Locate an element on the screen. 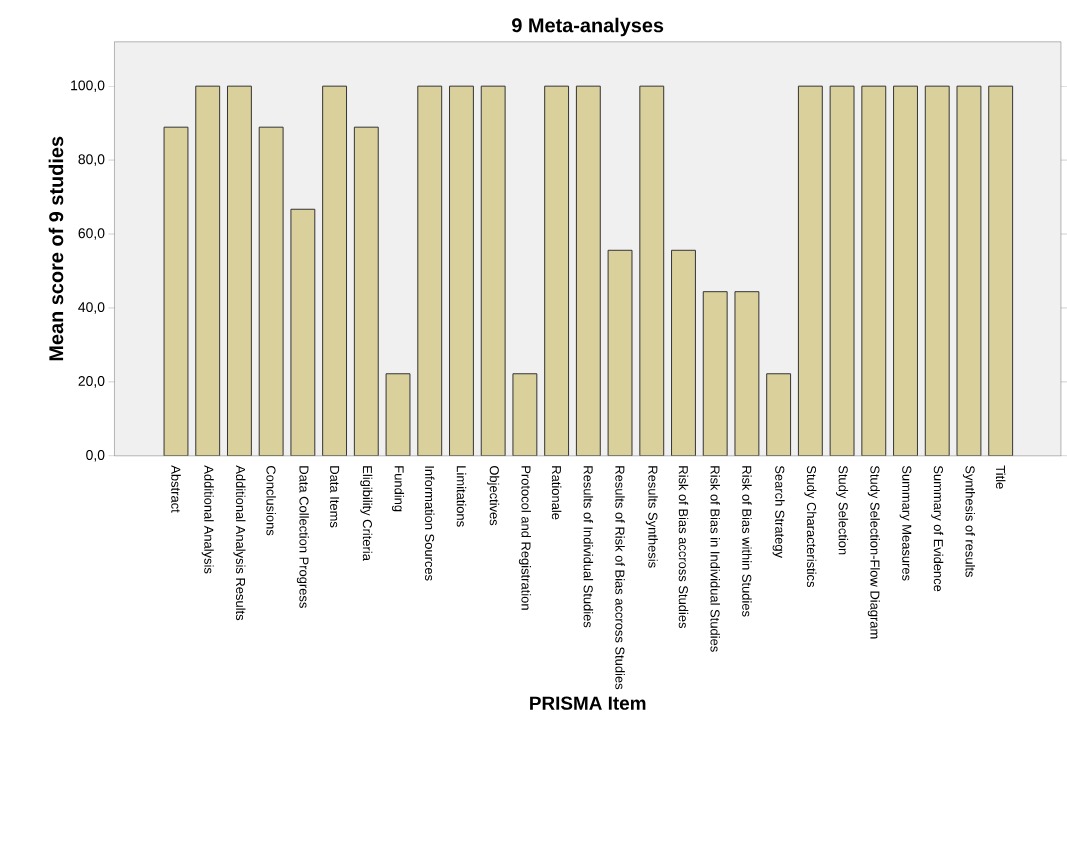 The image size is (1067, 845). x-tick-label: Data Collection Progress is located at coordinates (302, 537).